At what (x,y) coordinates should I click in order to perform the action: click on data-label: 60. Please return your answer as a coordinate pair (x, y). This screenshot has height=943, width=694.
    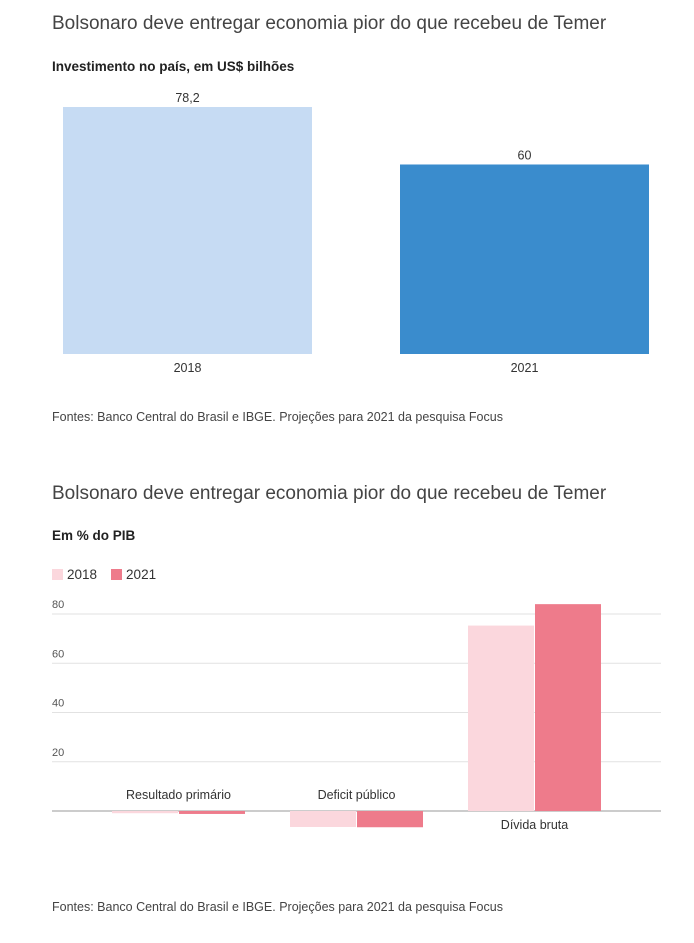
    Looking at the image, I should click on (525, 155).